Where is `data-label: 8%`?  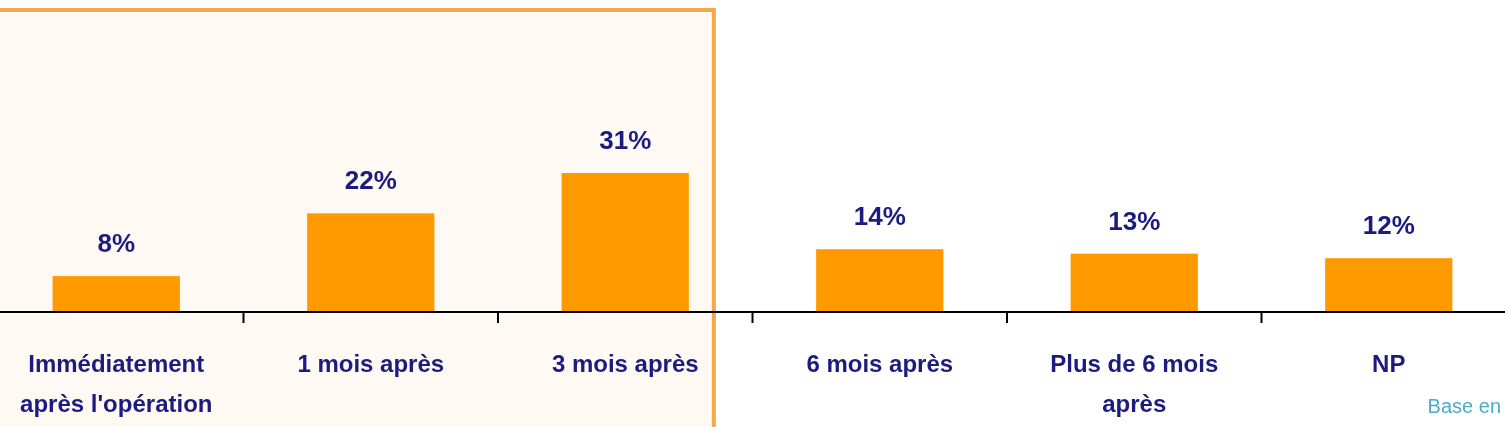
data-label: 8% is located at coordinates (116, 243).